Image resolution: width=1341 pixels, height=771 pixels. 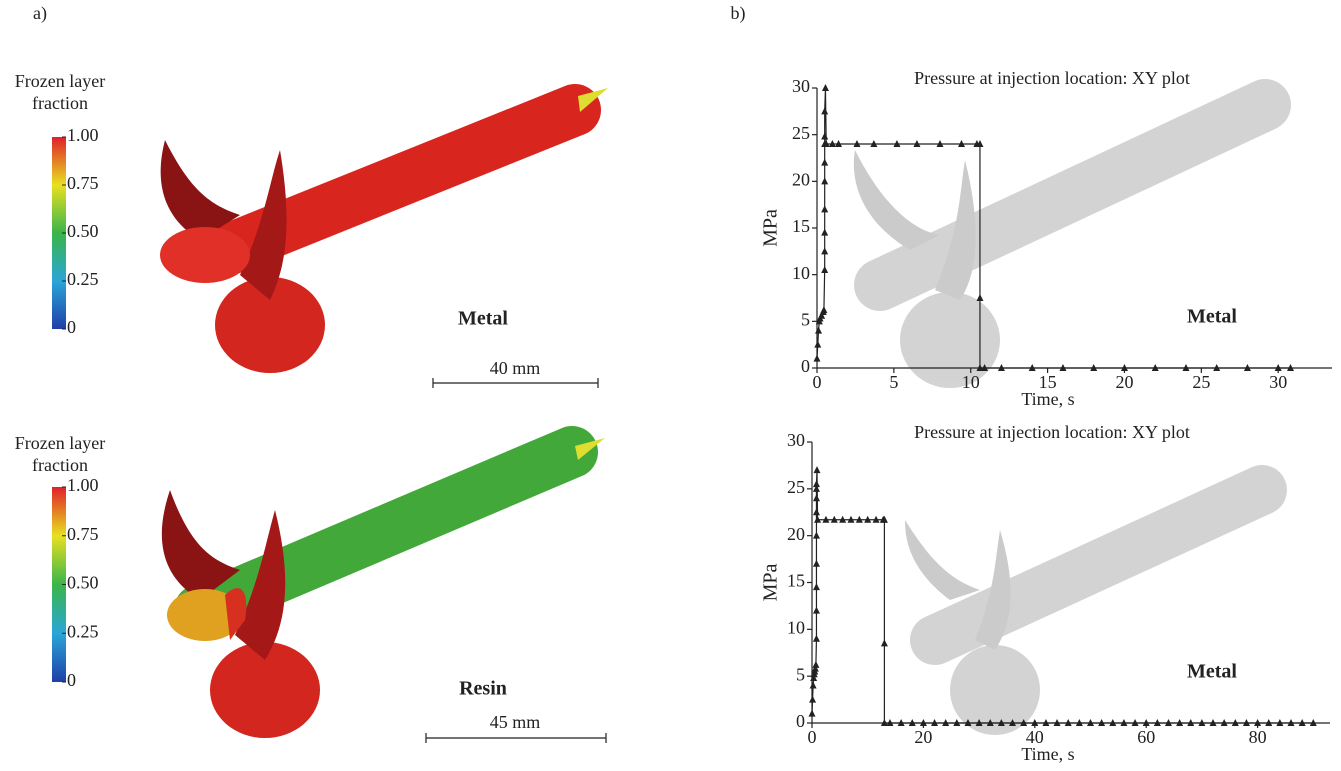 What do you see at coordinates (893, 382) in the screenshot?
I see `x-tick-label: 5` at bounding box center [893, 382].